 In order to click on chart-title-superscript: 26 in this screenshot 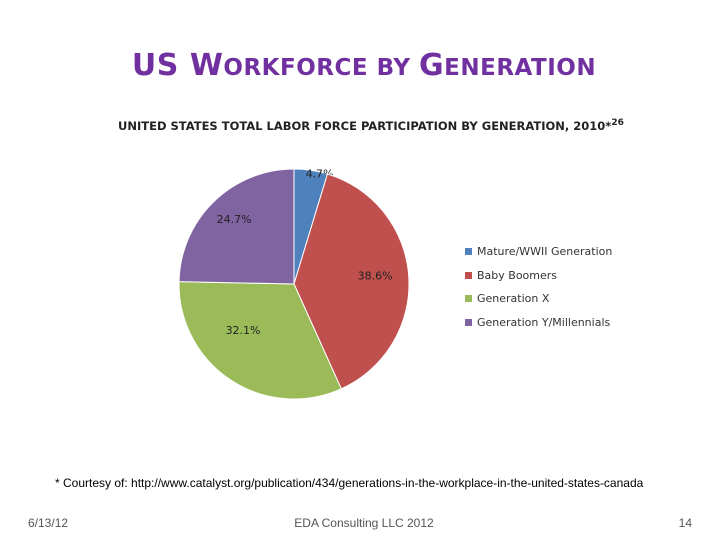, I will do `click(617, 123)`.